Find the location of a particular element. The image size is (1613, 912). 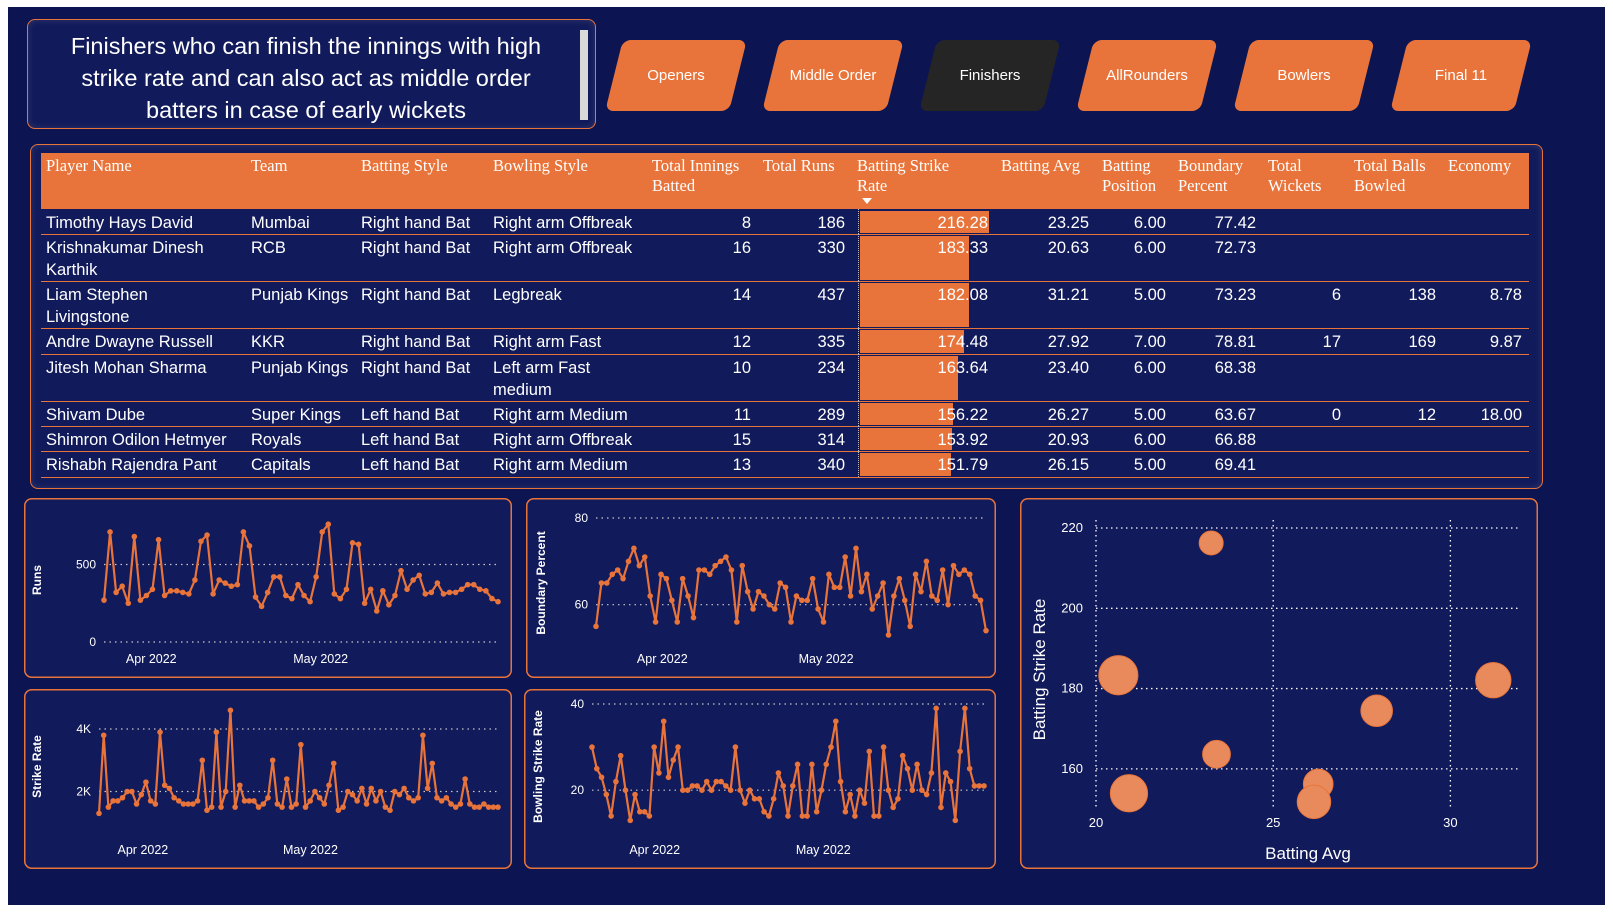

strike-rate-chart-svg: 2K 4K Strike Rate Apr 2022 May 2022 is located at coordinates (268, 779).